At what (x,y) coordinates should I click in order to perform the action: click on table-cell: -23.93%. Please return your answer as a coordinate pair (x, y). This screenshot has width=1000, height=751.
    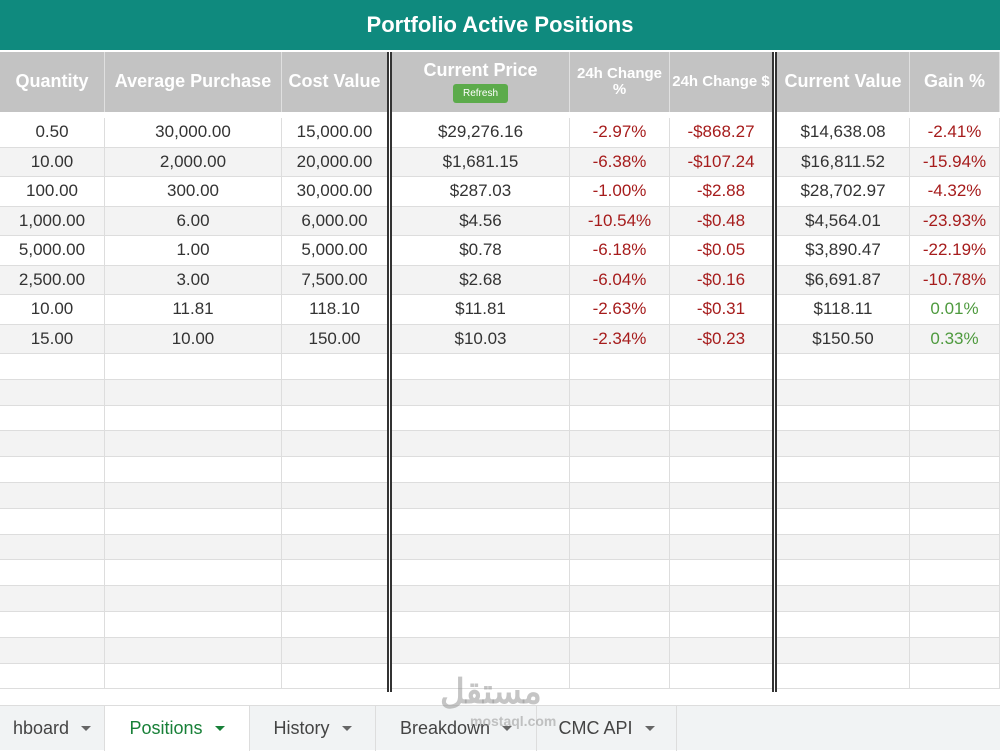
    Looking at the image, I should click on (955, 221).